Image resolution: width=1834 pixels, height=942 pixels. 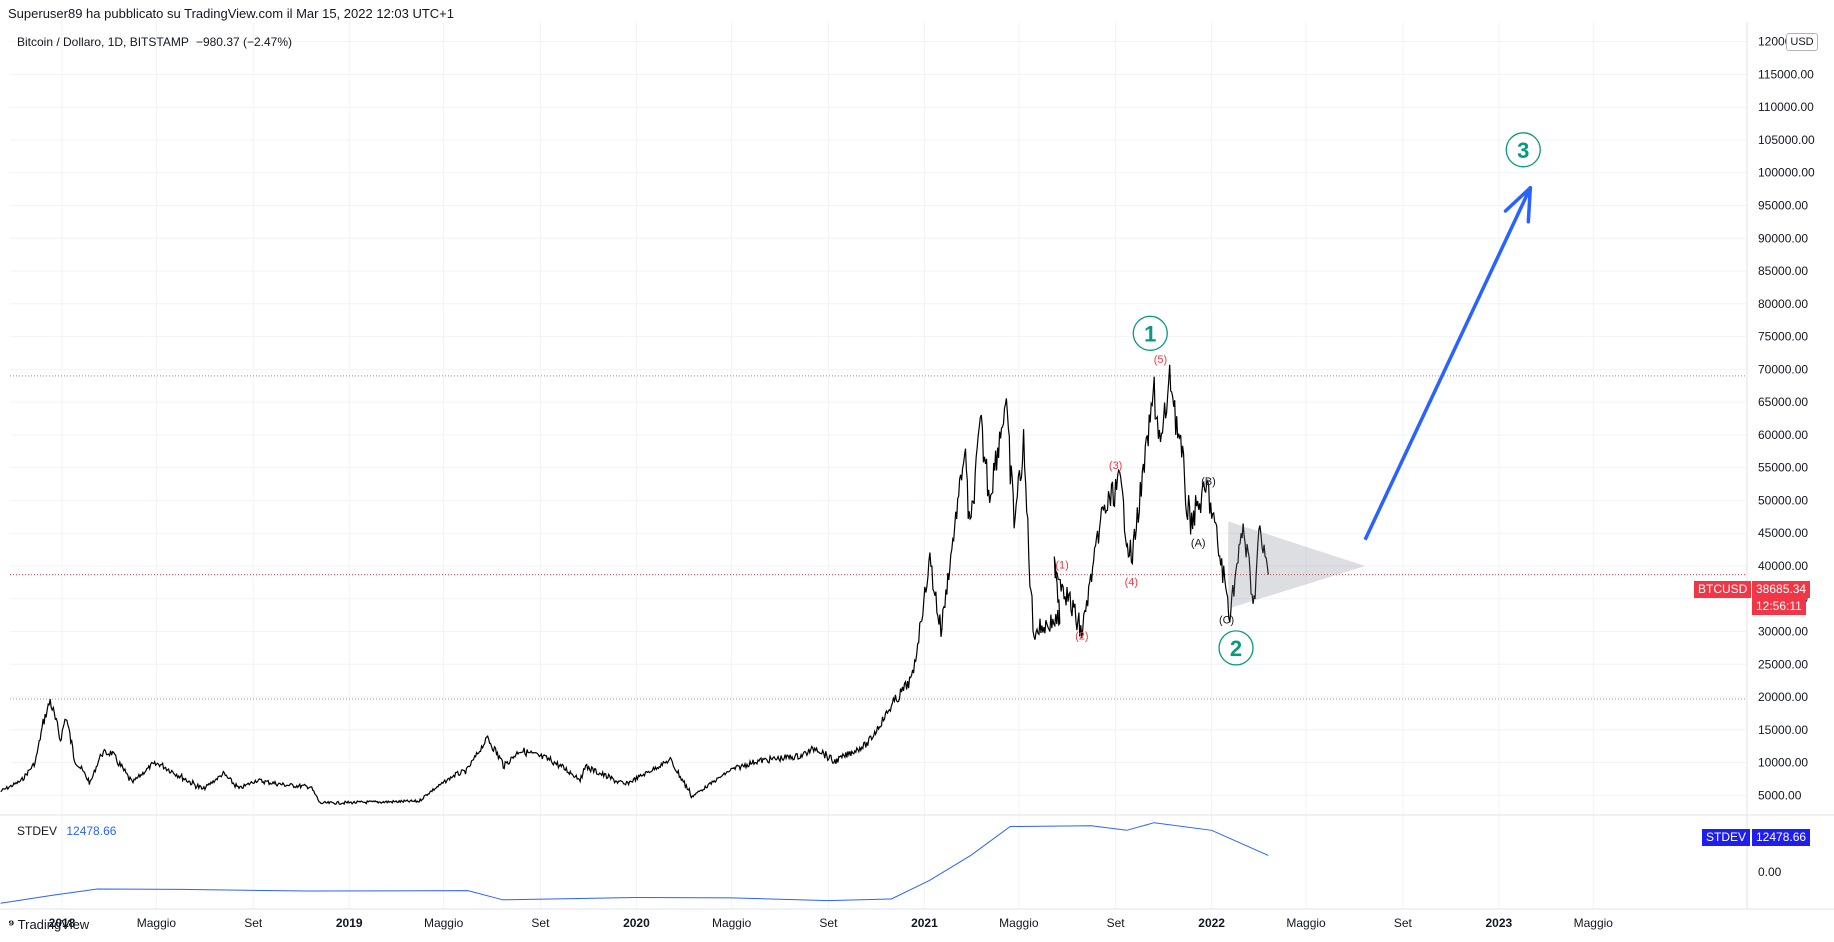 What do you see at coordinates (1786, 140) in the screenshot?
I see `price-tick-label: 105000.00` at bounding box center [1786, 140].